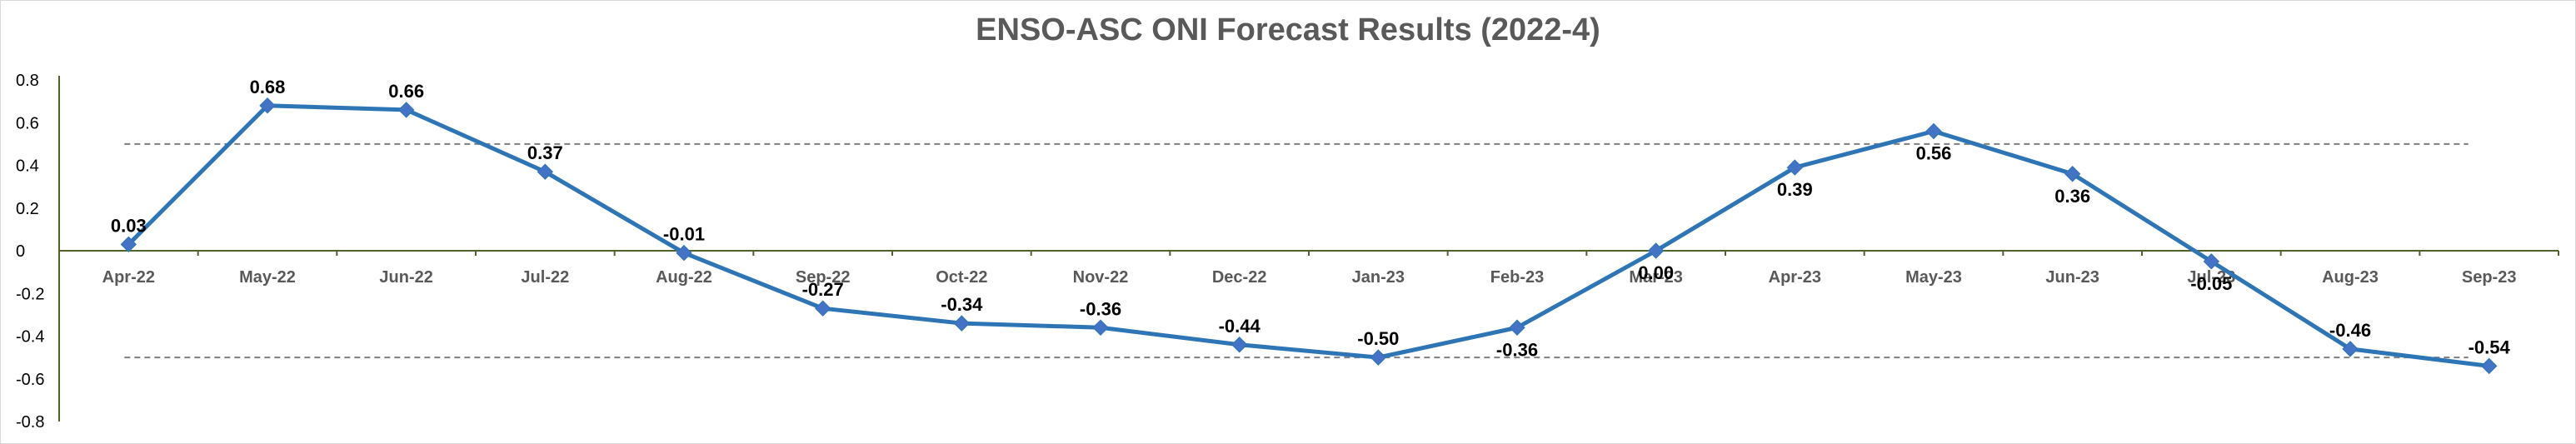  I want to click on data-label: -0.44, so click(1240, 326).